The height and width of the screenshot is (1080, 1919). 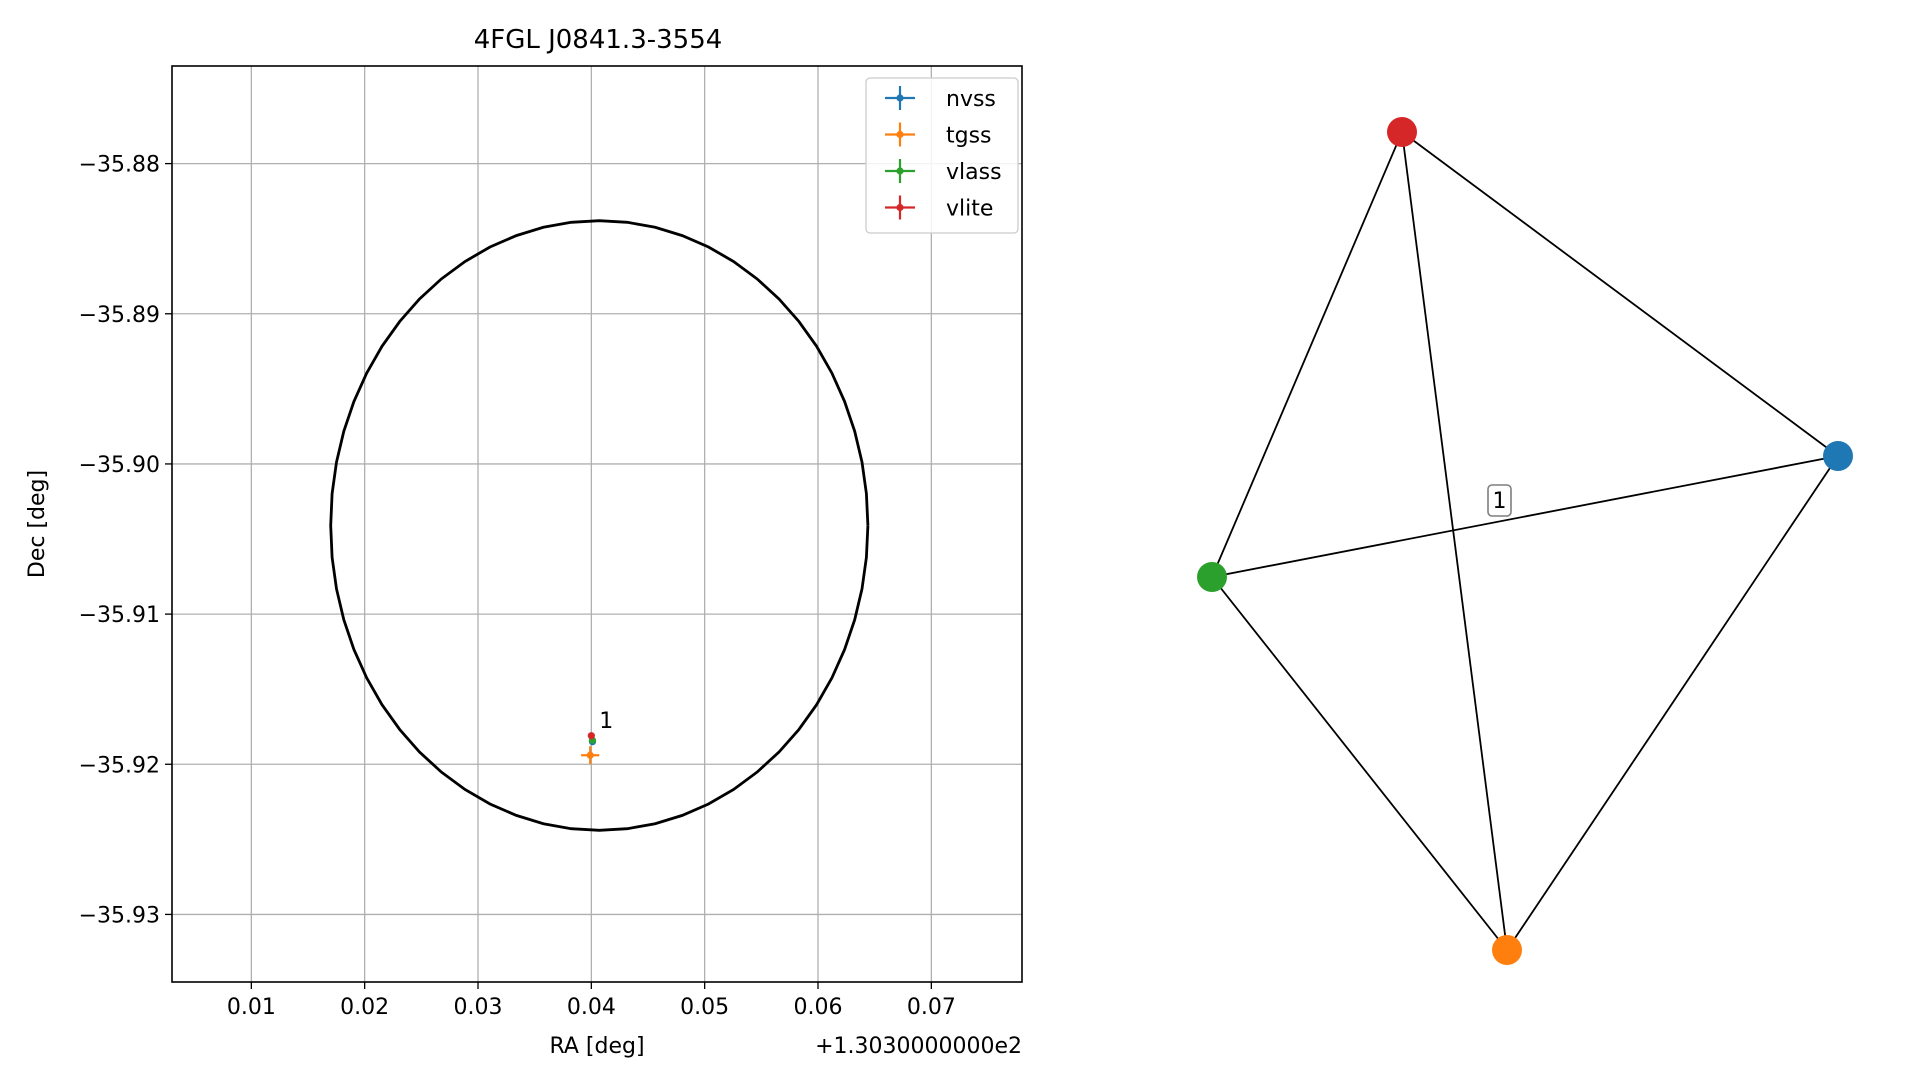 I want to click on y-tick-label: −35.92, so click(x=119, y=765).